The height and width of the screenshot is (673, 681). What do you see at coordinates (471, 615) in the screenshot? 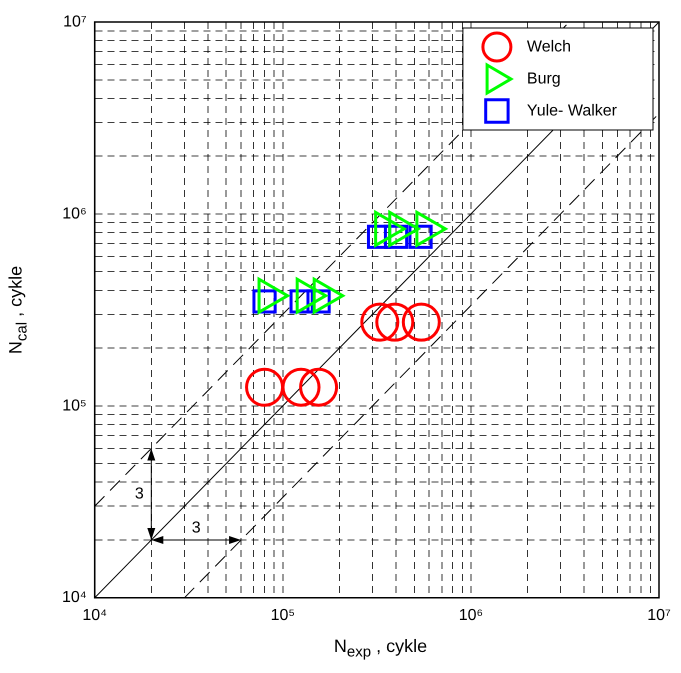
I see `x-tick-label: 10⁶` at bounding box center [471, 615].